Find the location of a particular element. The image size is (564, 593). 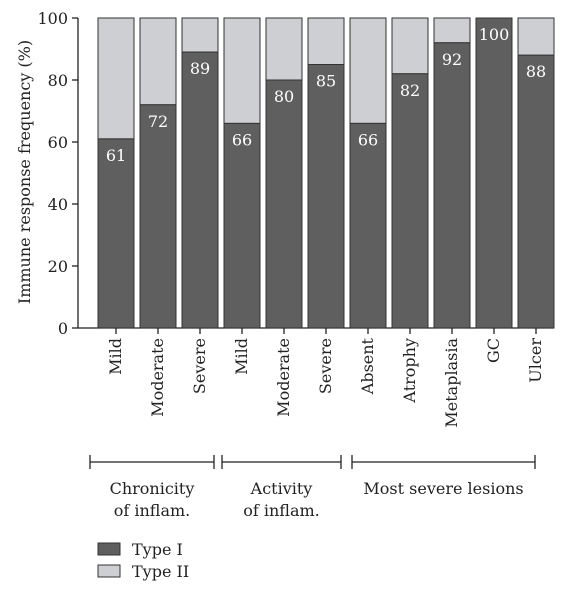

bar-data-label: 88 is located at coordinates (536, 71).